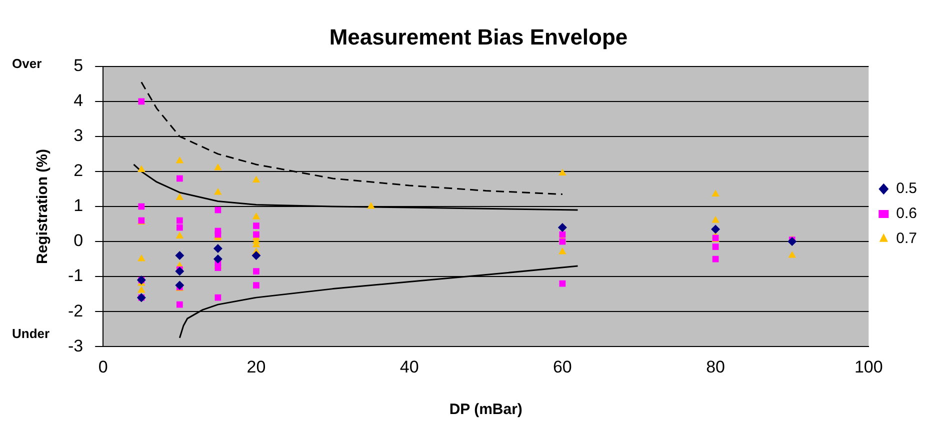  What do you see at coordinates (27, 63) in the screenshot?
I see `text: Over` at bounding box center [27, 63].